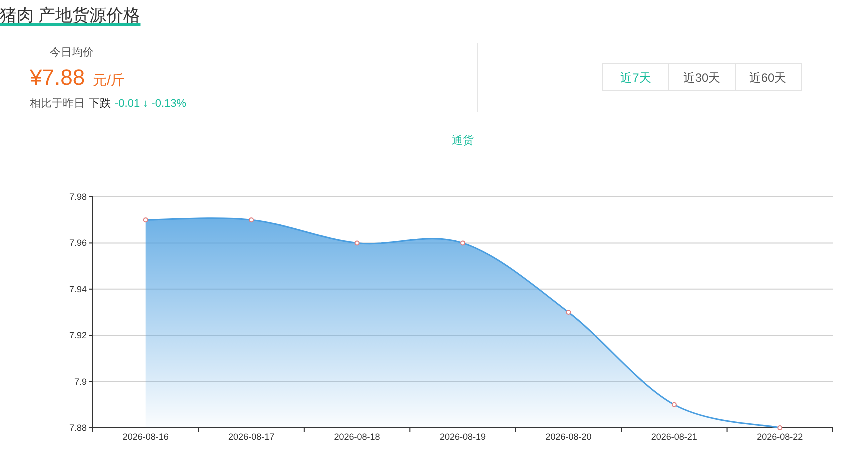  What do you see at coordinates (78, 428) in the screenshot?
I see `y-tick-label: 7.88` at bounding box center [78, 428].